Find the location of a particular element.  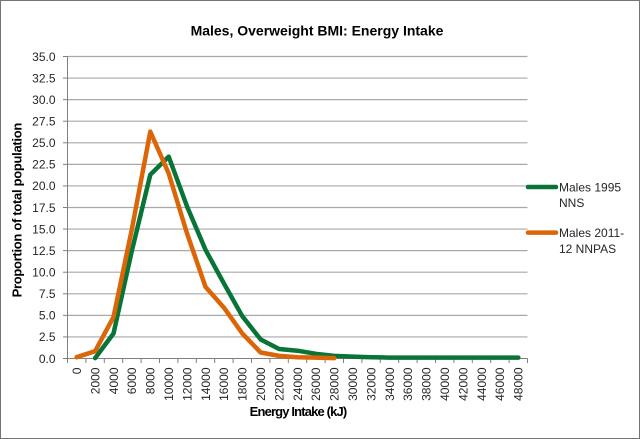

svg-text: 20.0 is located at coordinates (44, 186).